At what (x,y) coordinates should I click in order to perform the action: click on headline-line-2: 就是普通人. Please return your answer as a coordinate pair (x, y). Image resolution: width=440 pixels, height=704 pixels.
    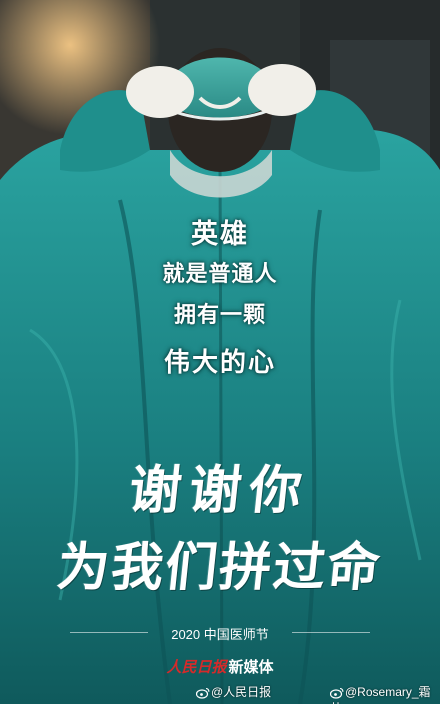
    Looking at the image, I should click on (220, 274).